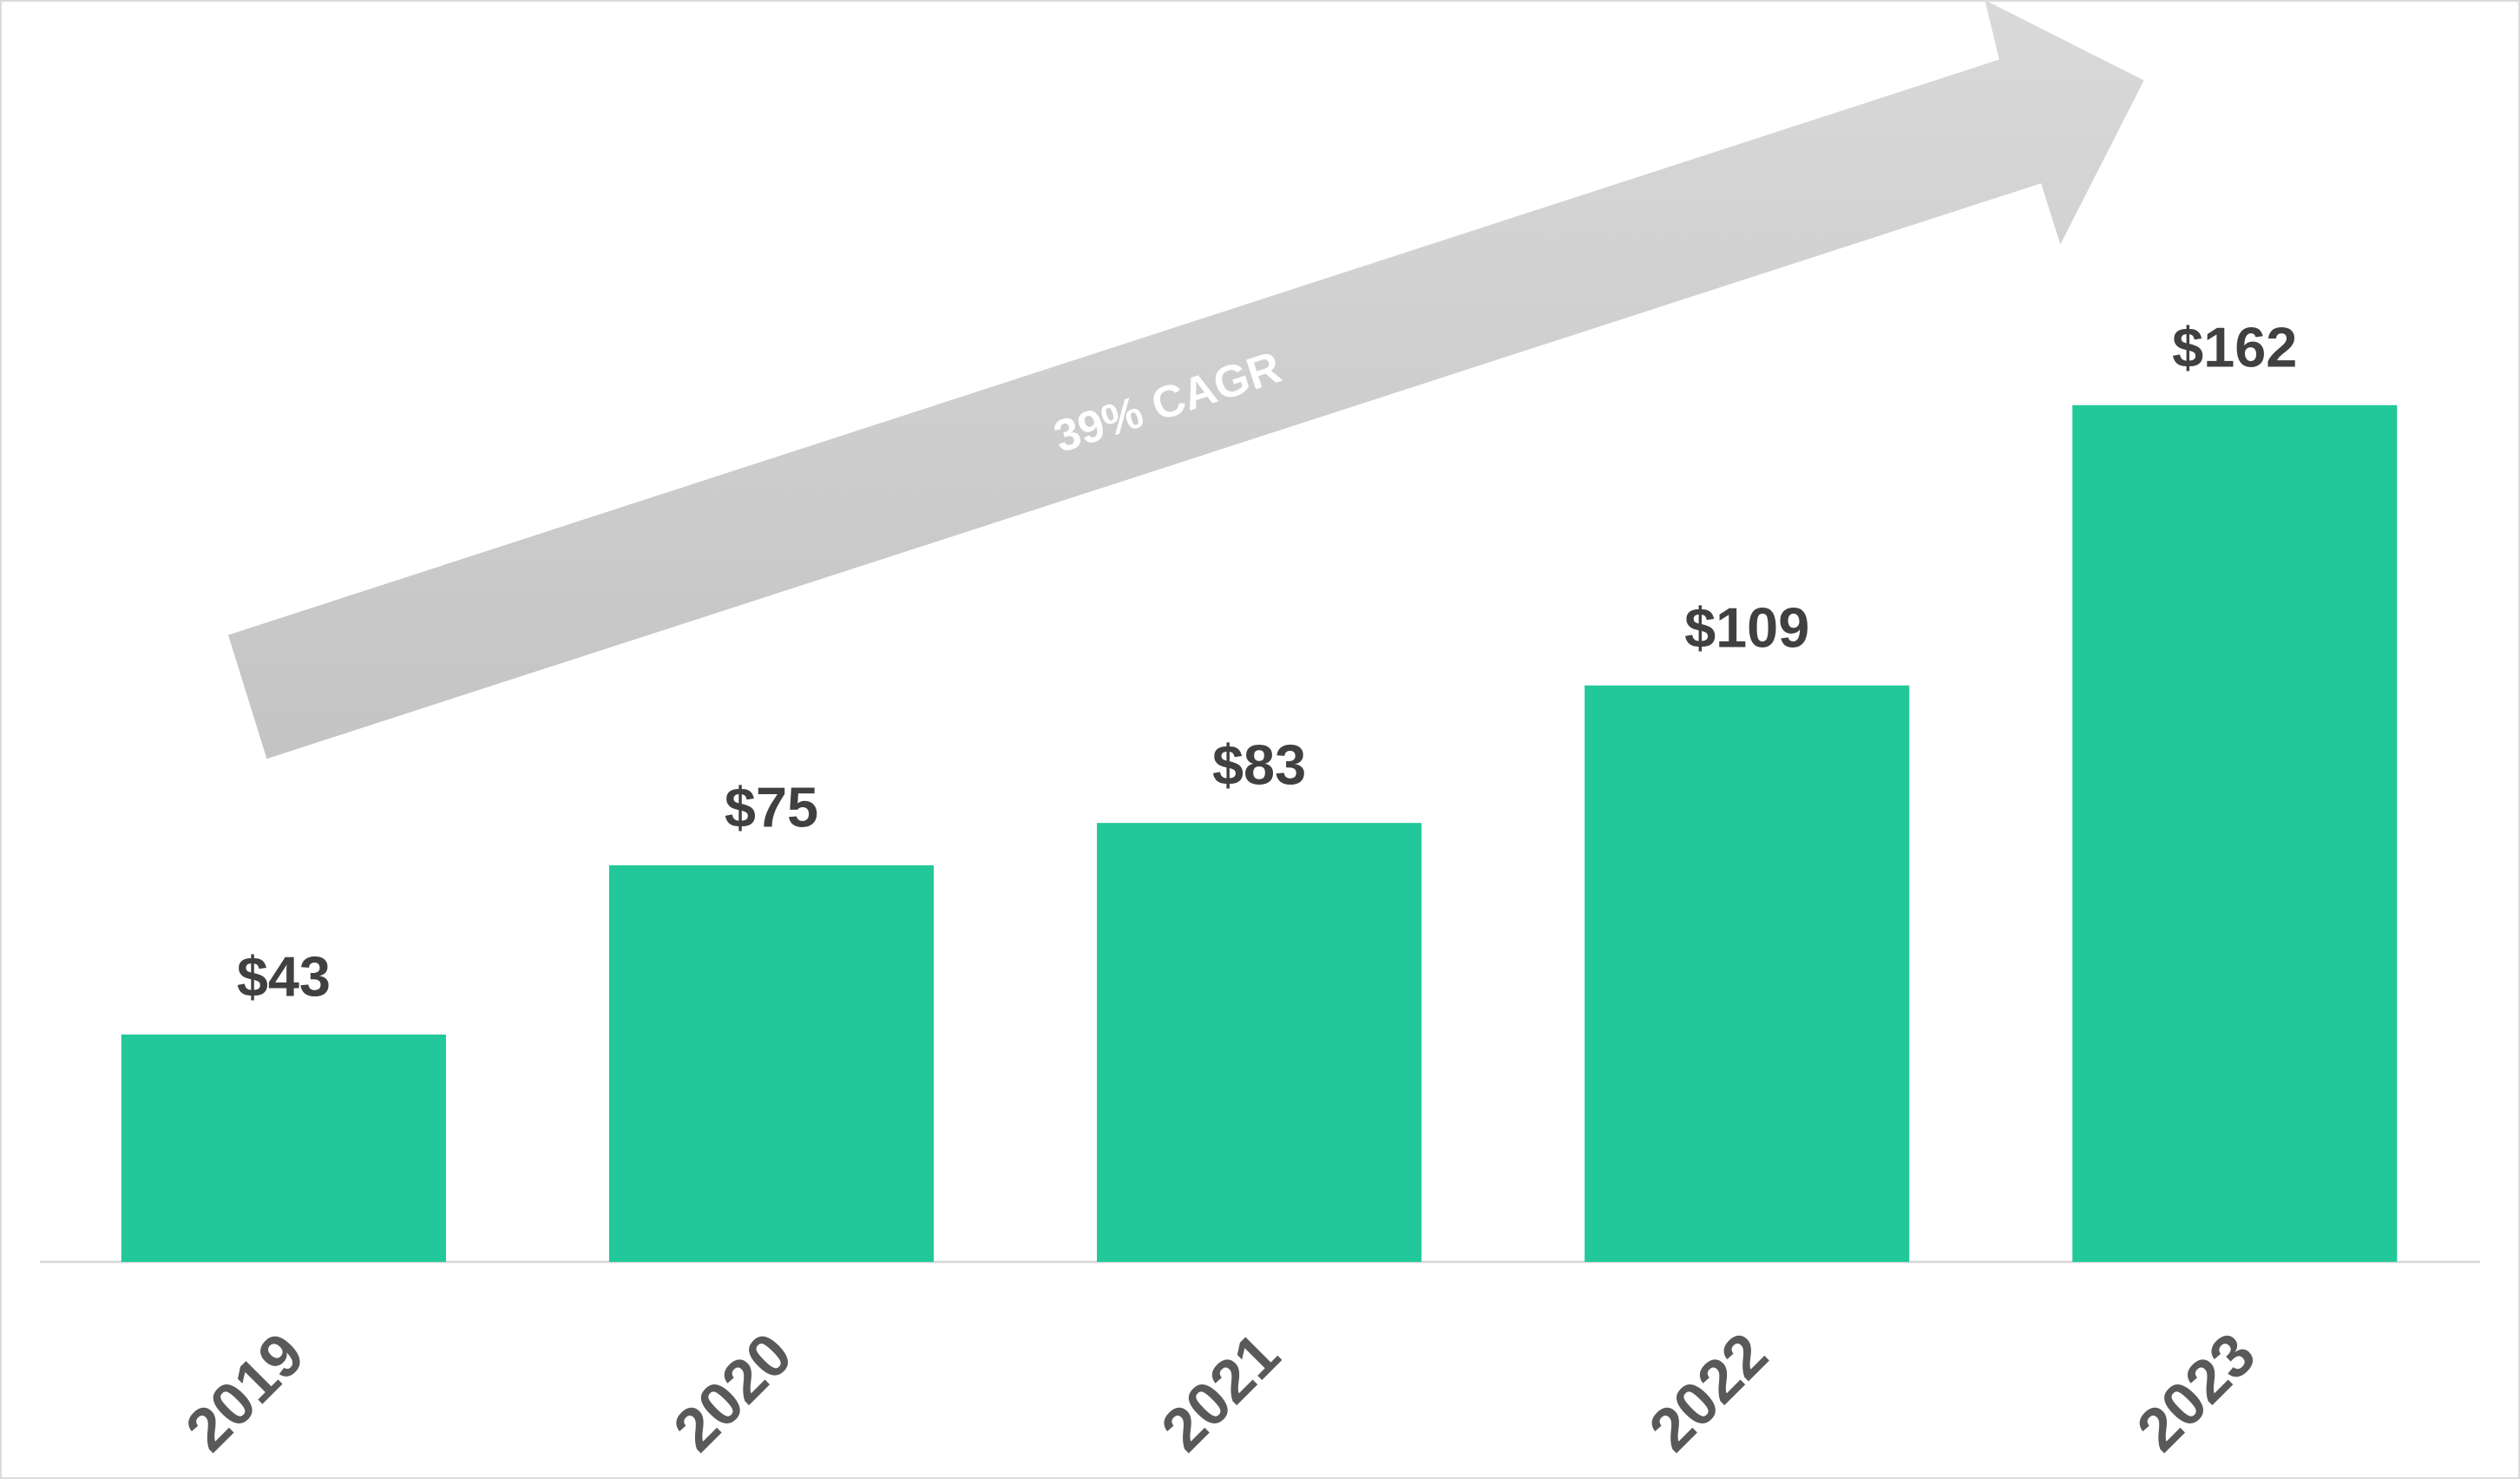  What do you see at coordinates (771, 807) in the screenshot?
I see `value-label: $75` at bounding box center [771, 807].